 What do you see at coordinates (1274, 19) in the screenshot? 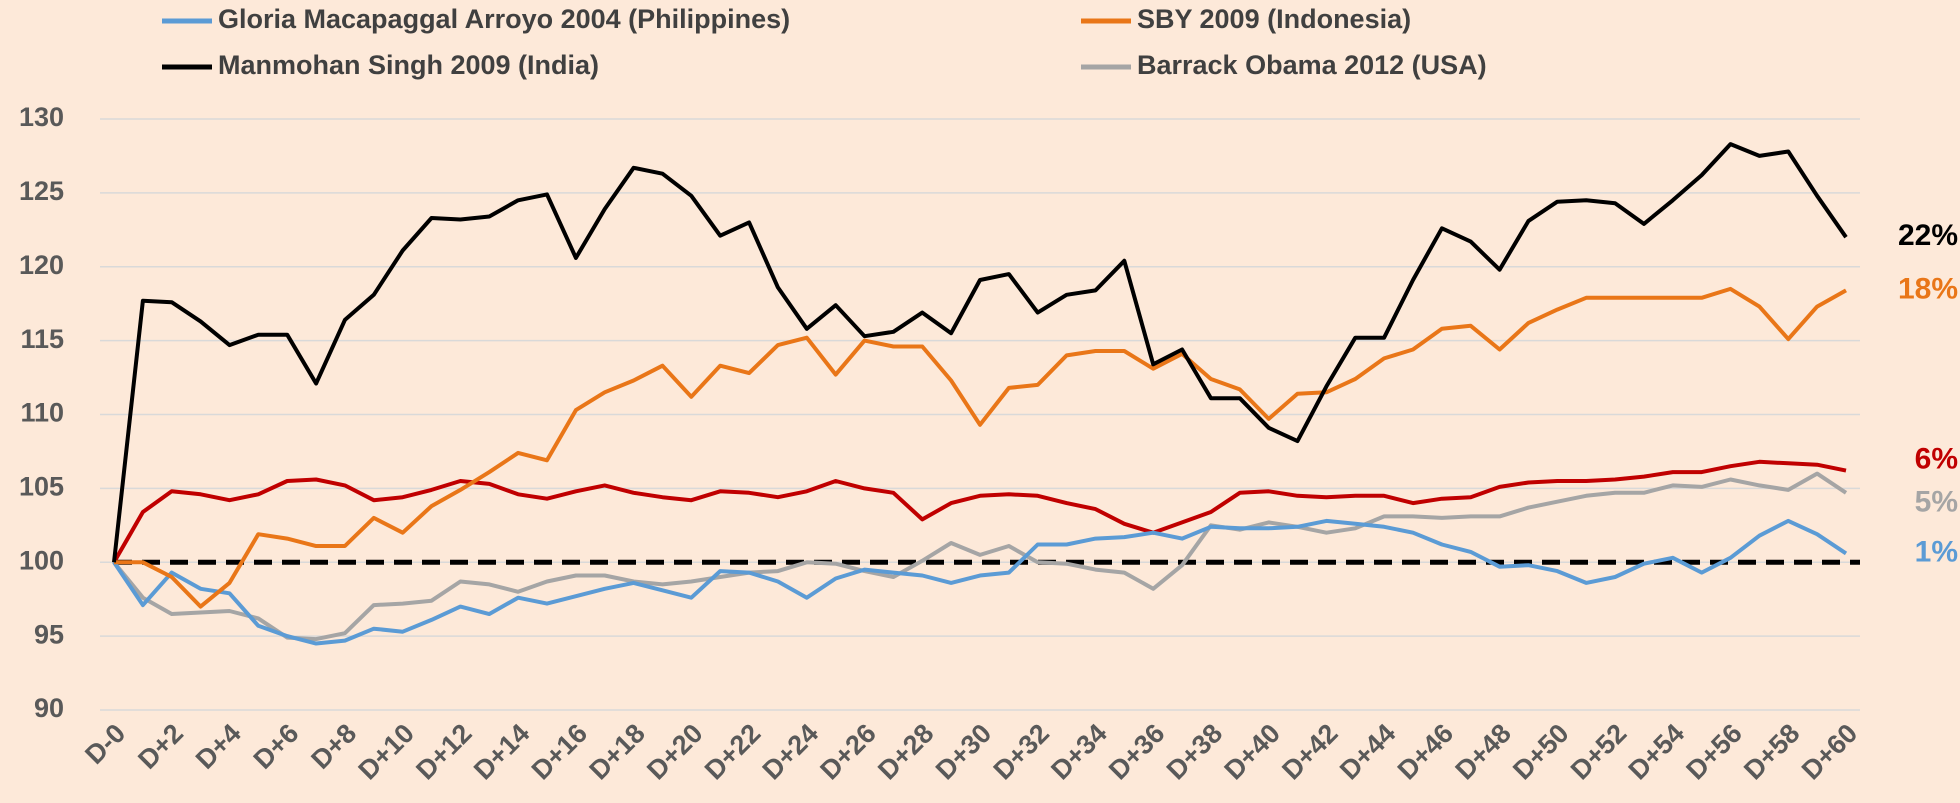
I see `legend-label: SBY 2009 (Indonesia)` at bounding box center [1274, 19].